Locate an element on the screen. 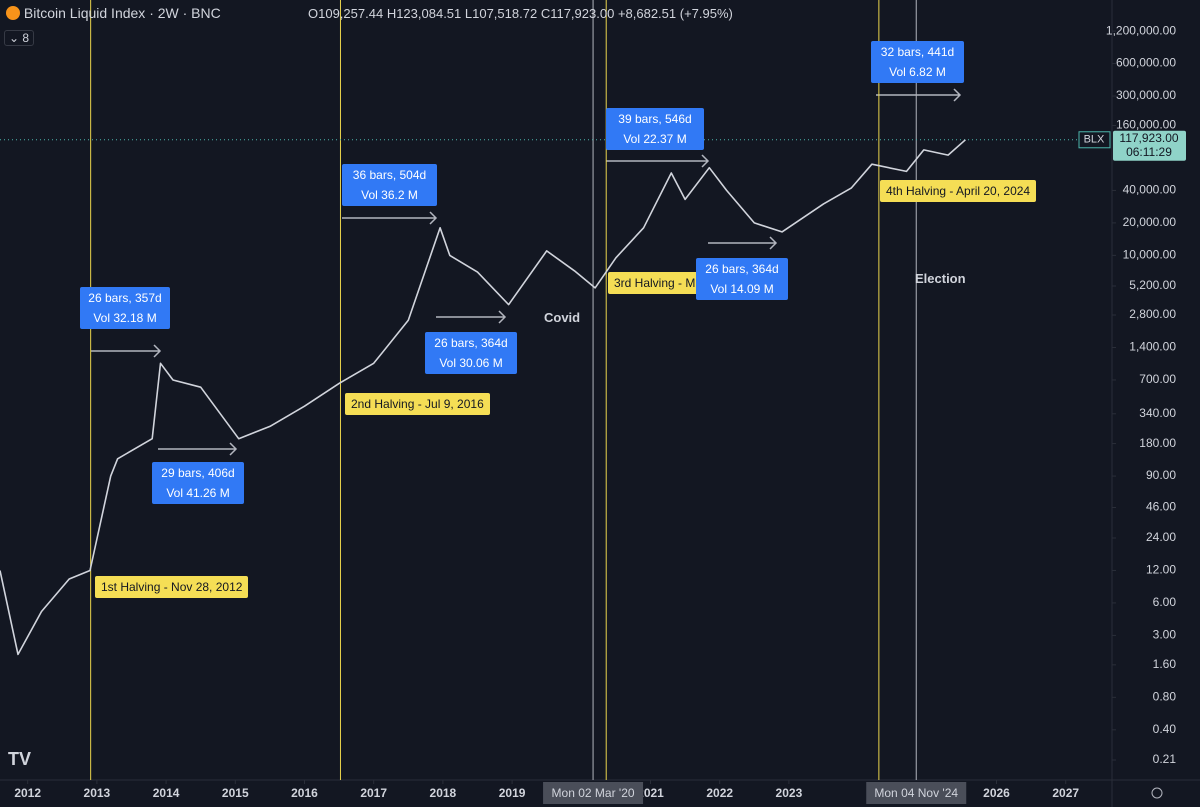 The image size is (1200, 807). x-tick-label: 2017 is located at coordinates (373, 793).